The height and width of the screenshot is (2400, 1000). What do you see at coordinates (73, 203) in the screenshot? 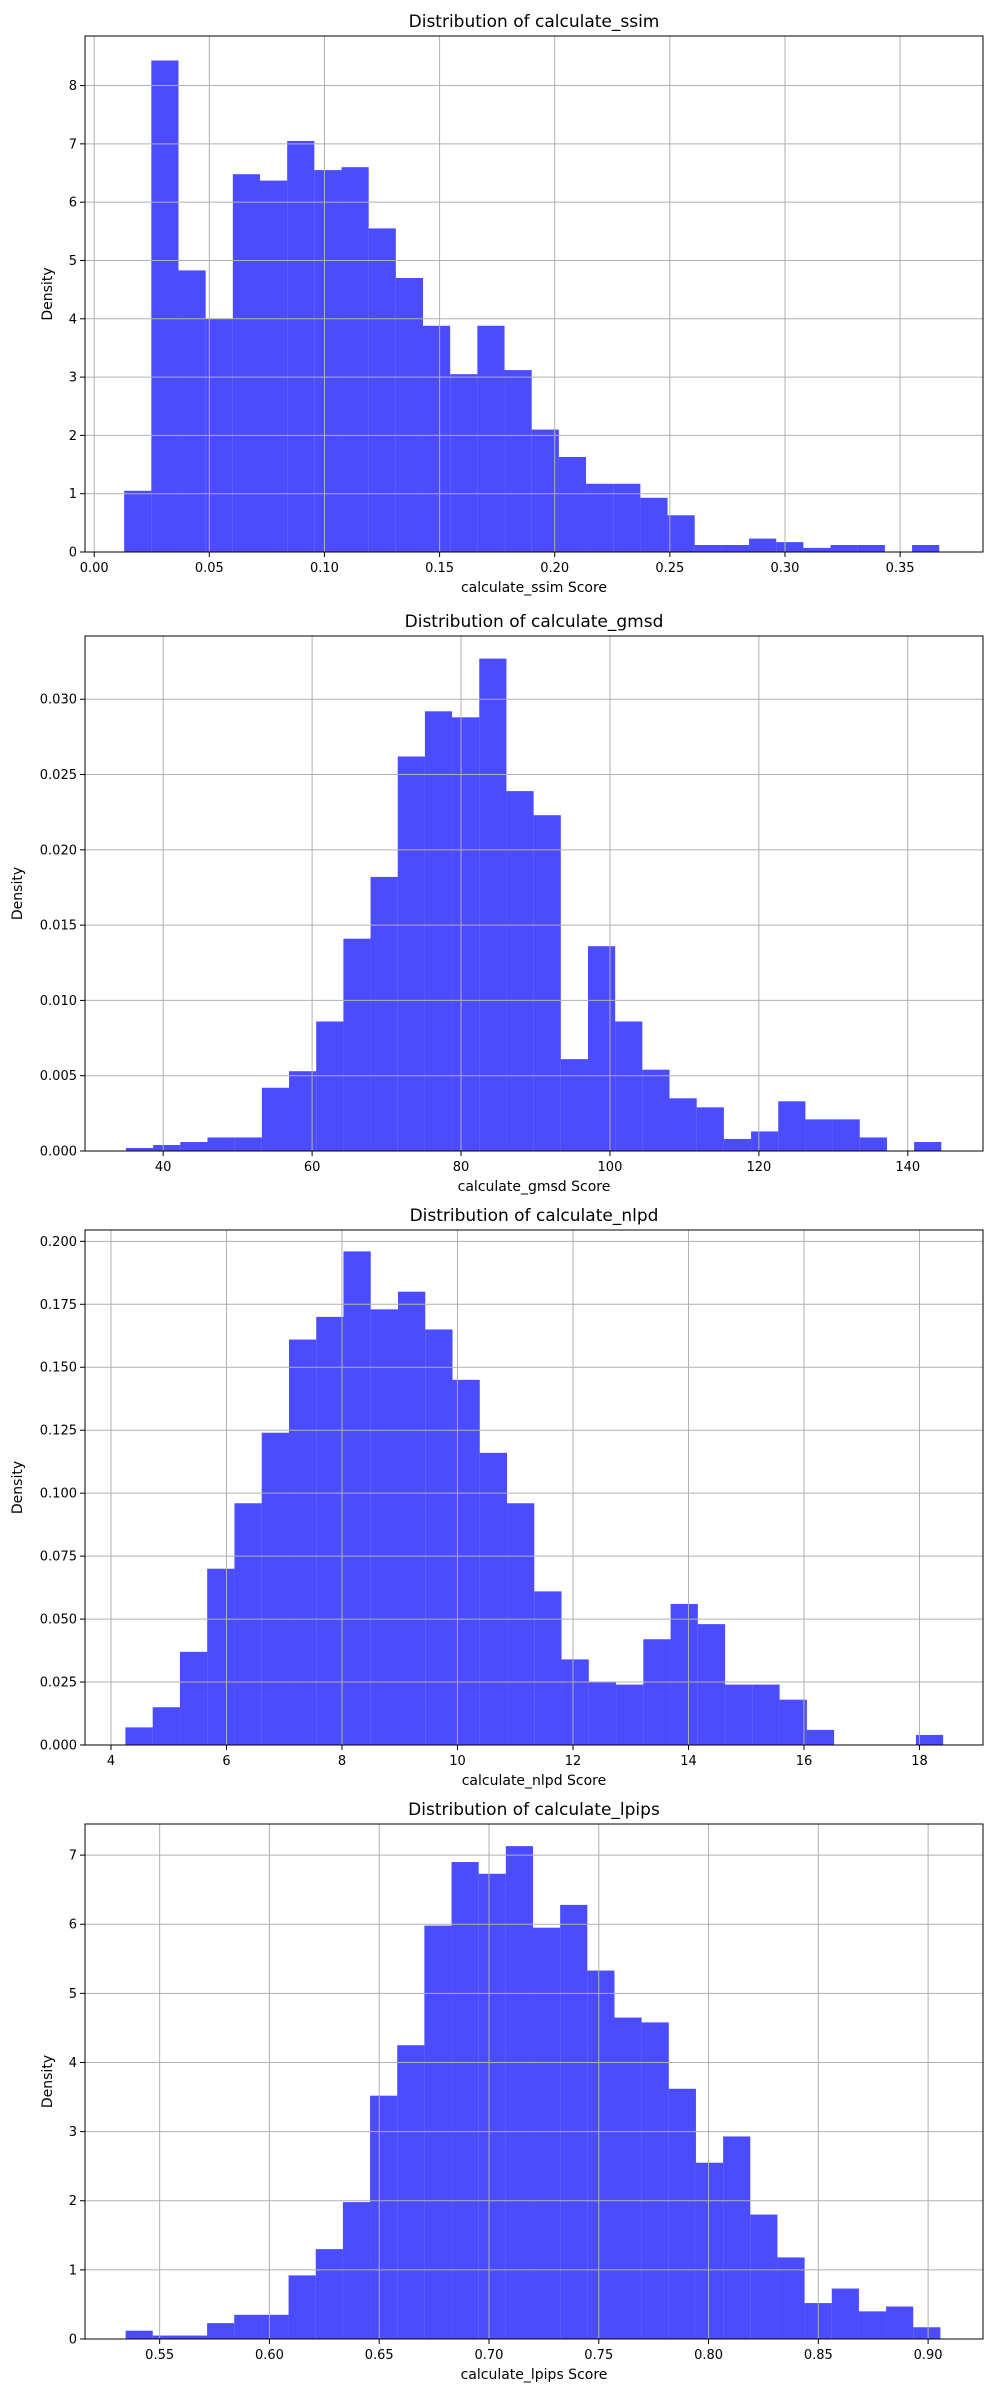
I see `y-tick-label: 6` at bounding box center [73, 203].